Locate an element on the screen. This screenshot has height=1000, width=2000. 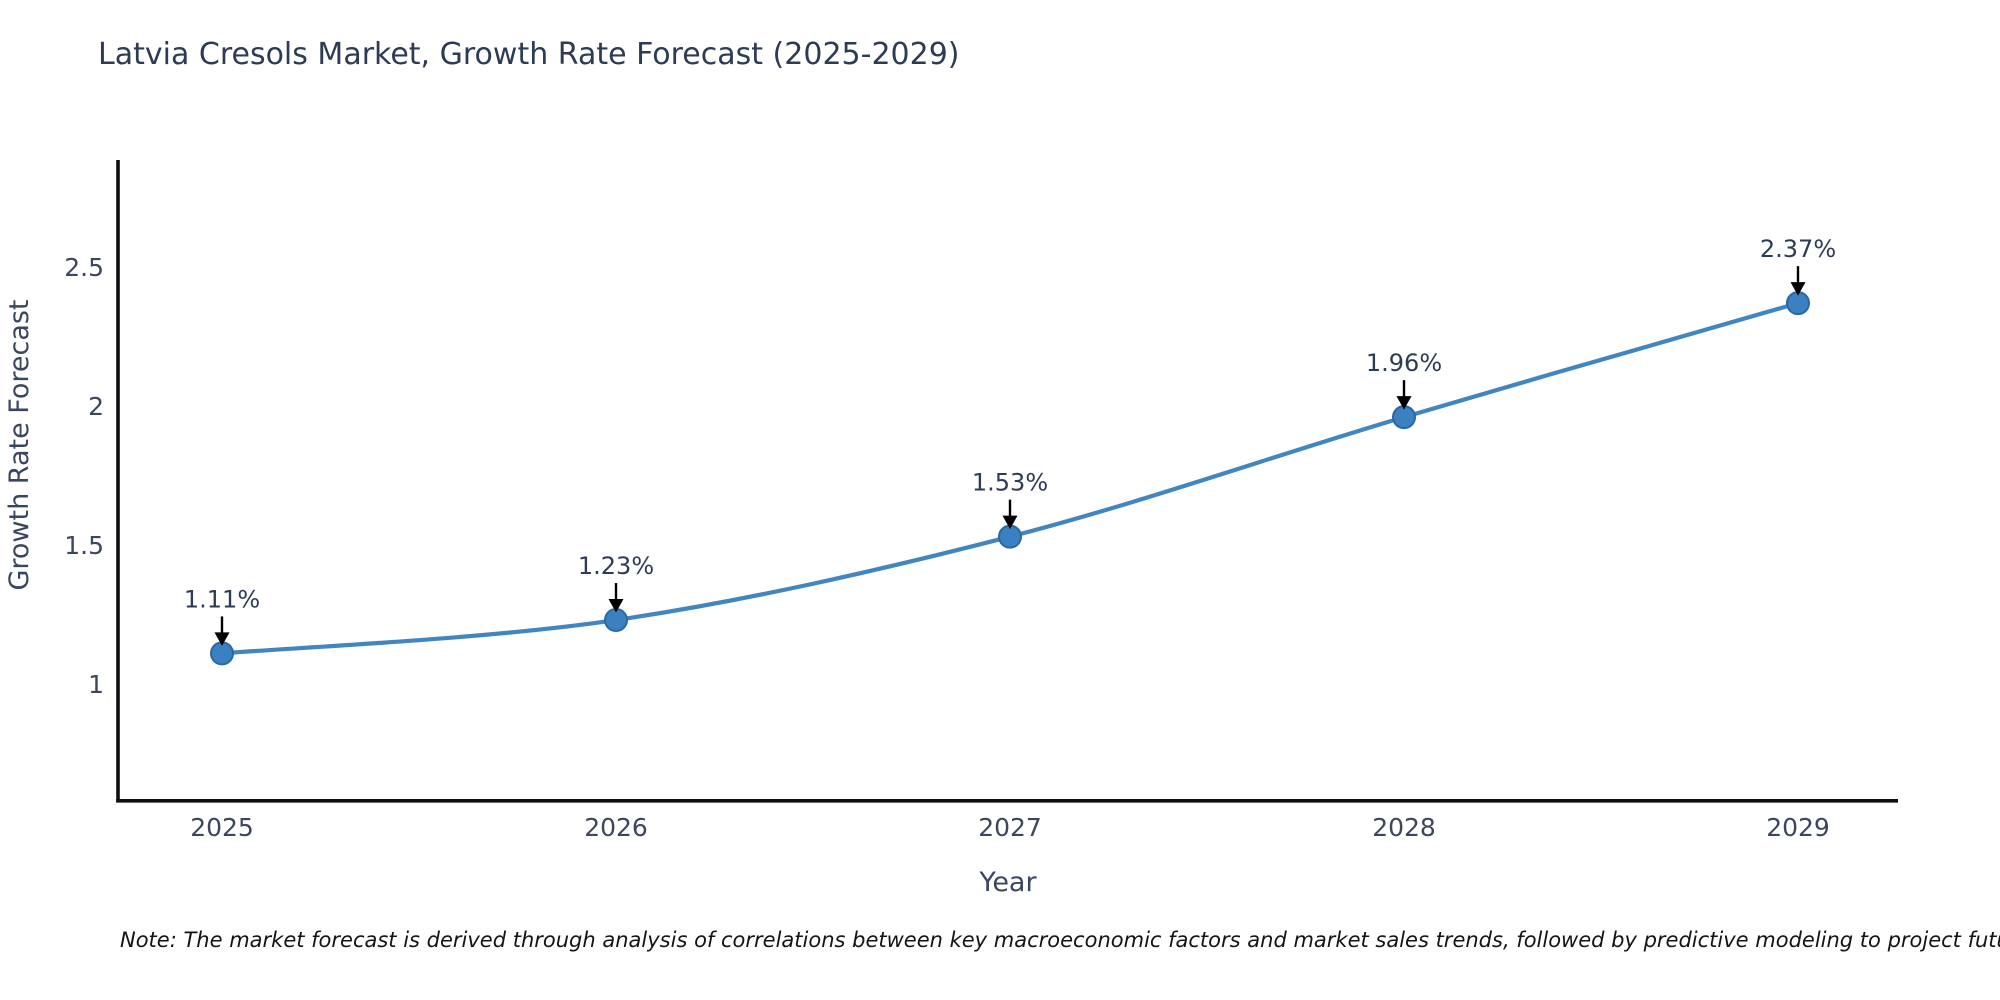
x-tick-label: 2029 is located at coordinates (1798, 827).